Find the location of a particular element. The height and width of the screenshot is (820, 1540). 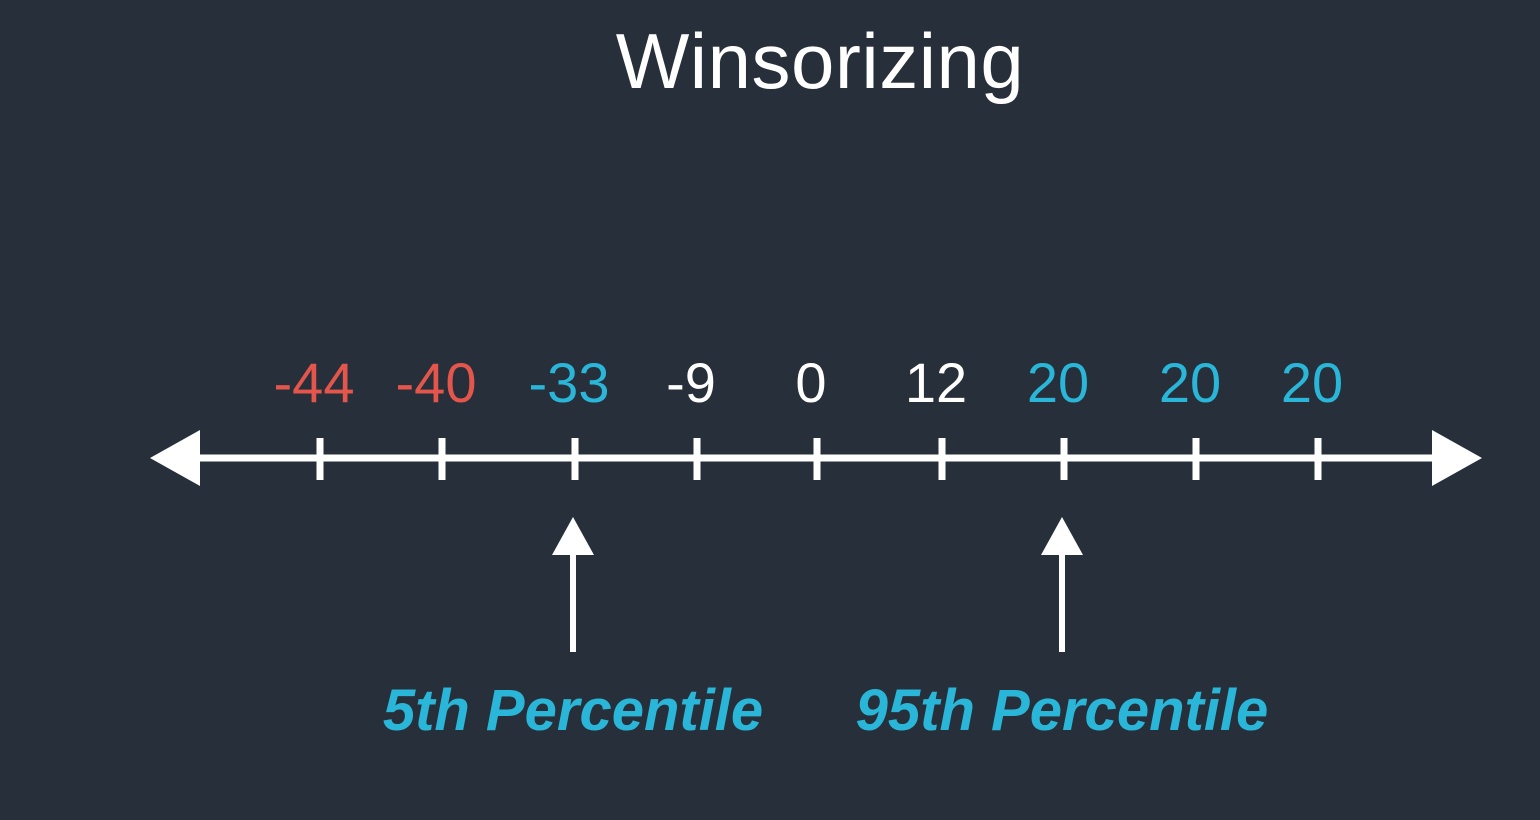

value-label: -44 is located at coordinates (314, 382).